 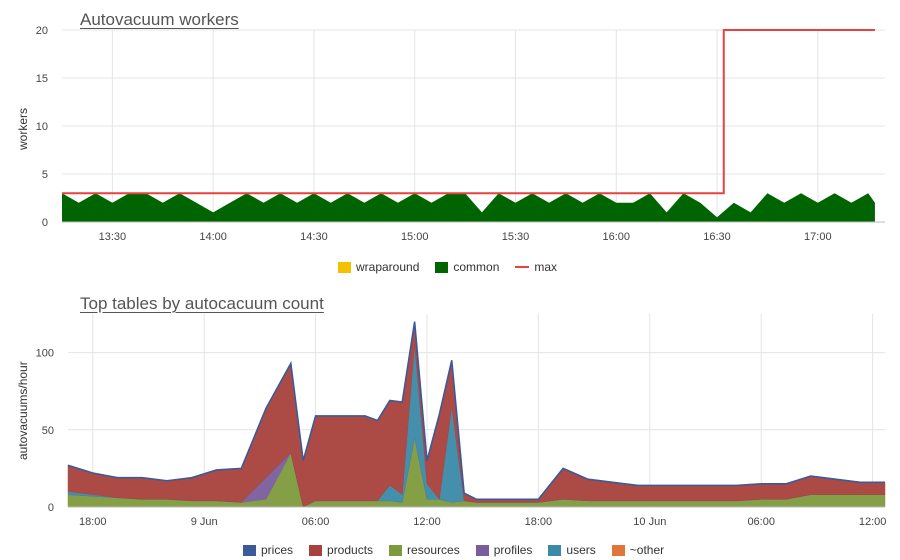 What do you see at coordinates (717, 237) in the screenshot?
I see `x-tick-label: 16:30` at bounding box center [717, 237].